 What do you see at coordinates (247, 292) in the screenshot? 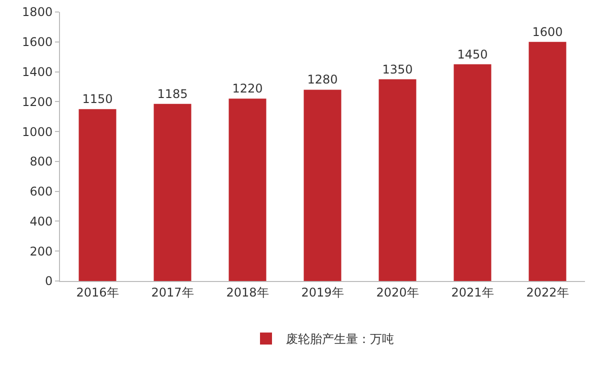
I see `x-tick-label: 2018年` at bounding box center [247, 292].